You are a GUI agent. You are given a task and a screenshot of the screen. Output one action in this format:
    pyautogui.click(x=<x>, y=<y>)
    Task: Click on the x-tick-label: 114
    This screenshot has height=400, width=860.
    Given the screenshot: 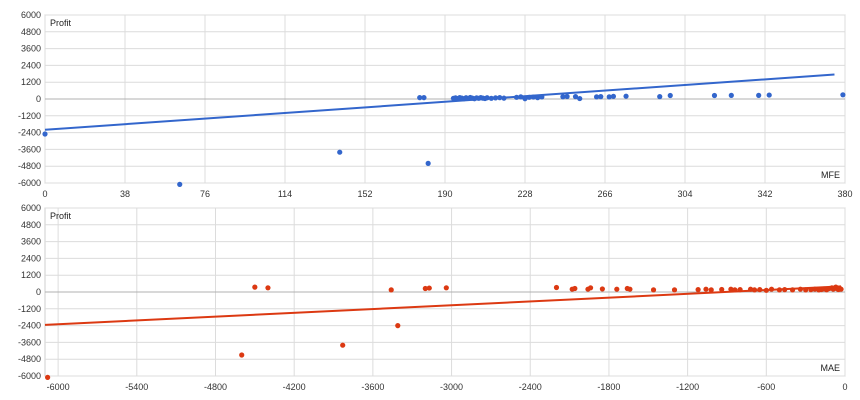 What is the action you would take?
    pyautogui.click(x=285, y=194)
    